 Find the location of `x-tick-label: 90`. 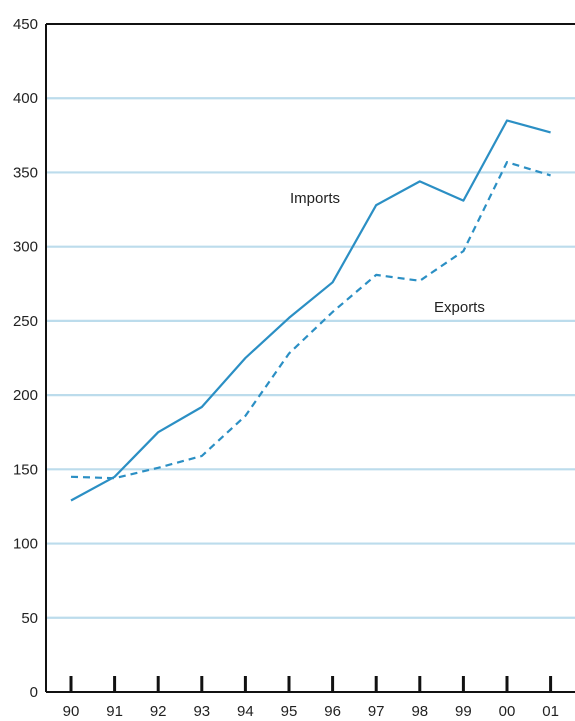

x-tick-label: 90 is located at coordinates (71, 711).